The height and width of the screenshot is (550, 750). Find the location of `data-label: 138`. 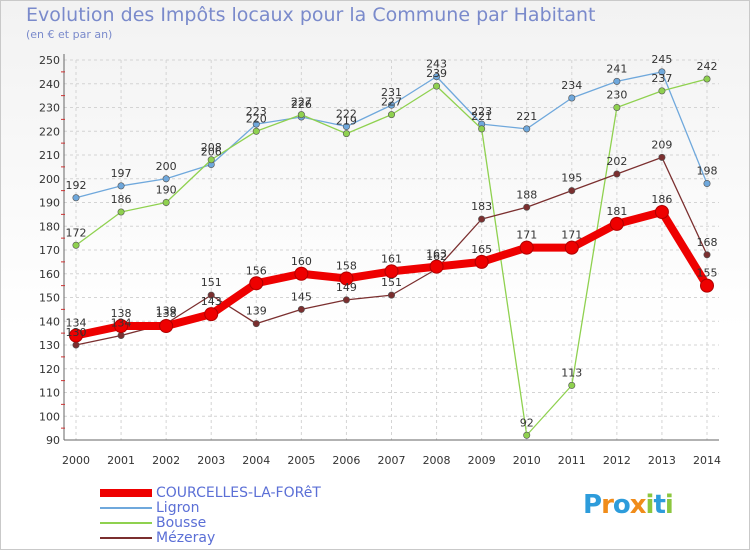

data-label: 138 is located at coordinates (166, 313).